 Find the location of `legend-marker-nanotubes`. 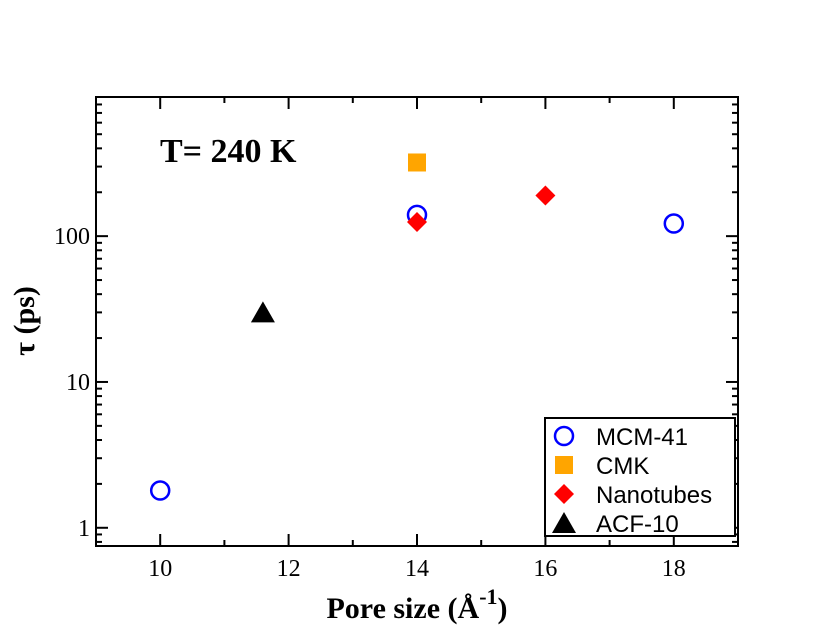

legend-marker-nanotubes is located at coordinates (564, 494).